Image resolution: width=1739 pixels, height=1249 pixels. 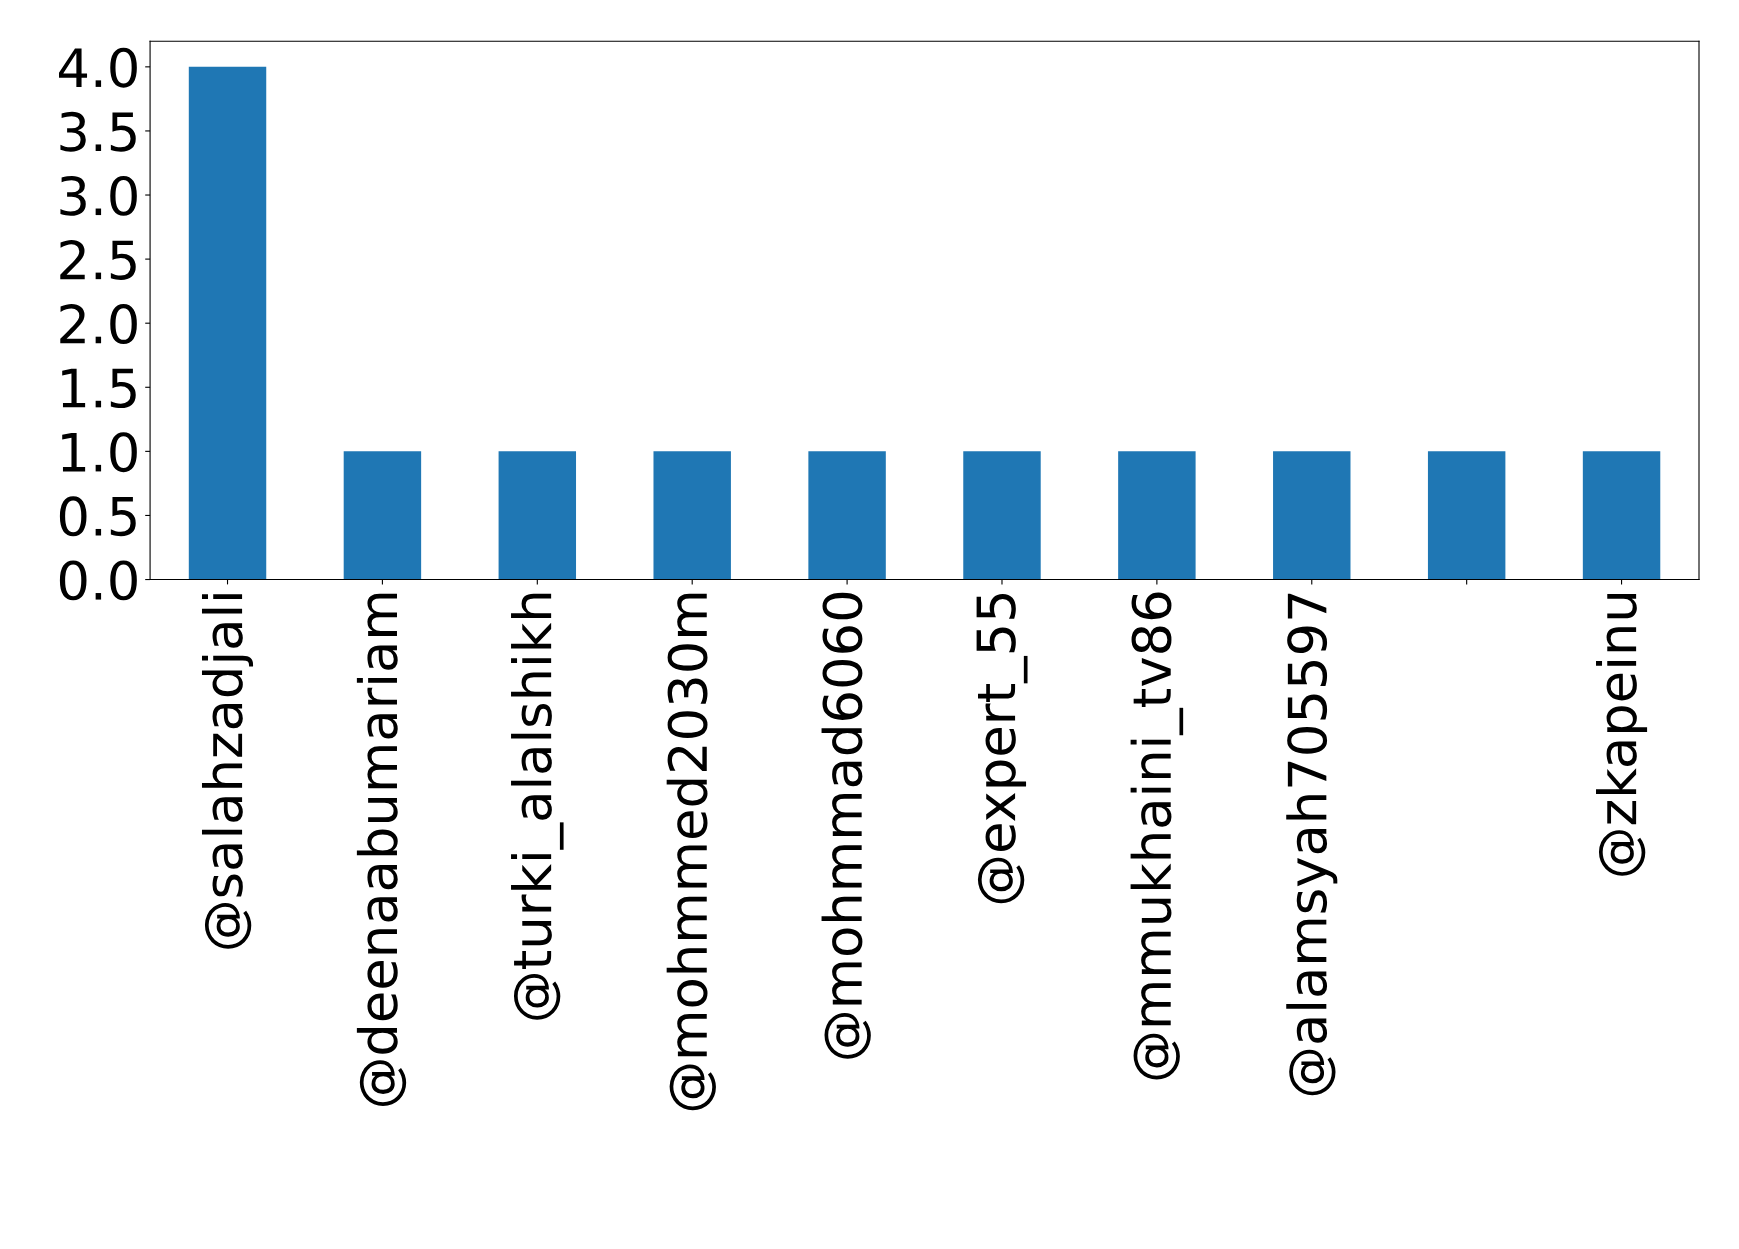 I want to click on x-tick-label: @zkapeinu, so click(x=1622, y=735).